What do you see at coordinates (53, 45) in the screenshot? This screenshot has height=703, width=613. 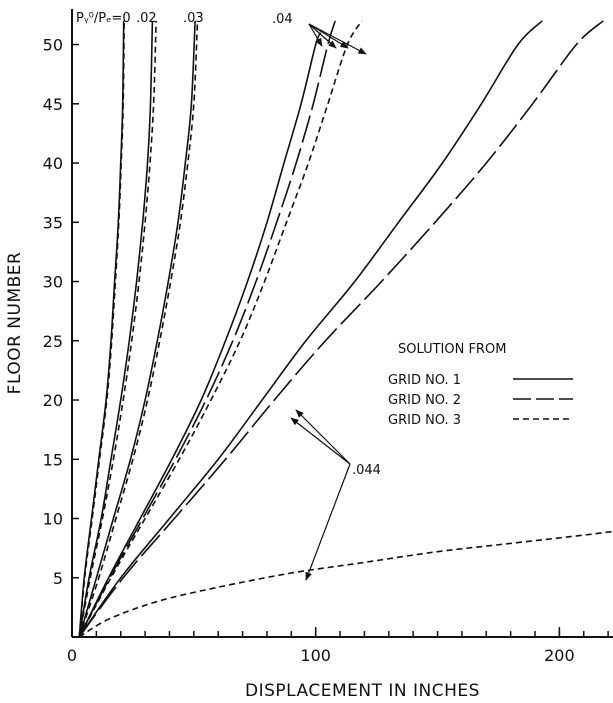 I see `y-tick-label: 50` at bounding box center [53, 45].